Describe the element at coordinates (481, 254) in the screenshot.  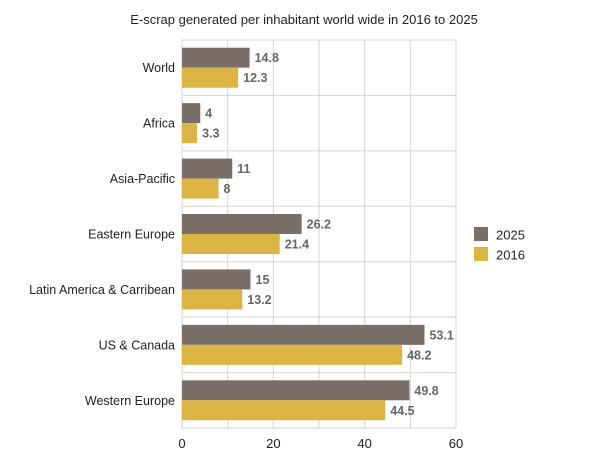
I see `legend-swatch-2016` at that location.